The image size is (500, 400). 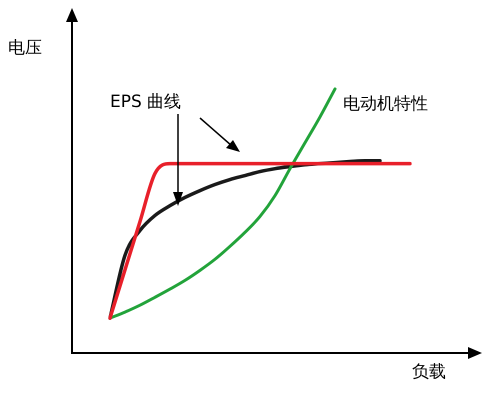 I want to click on y-axis-title: 电压, so click(x=25, y=48).